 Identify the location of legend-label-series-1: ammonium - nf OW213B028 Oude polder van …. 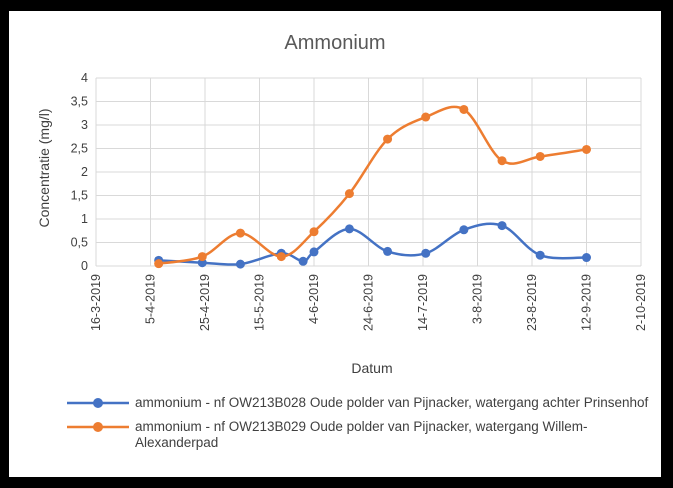
(392, 402).